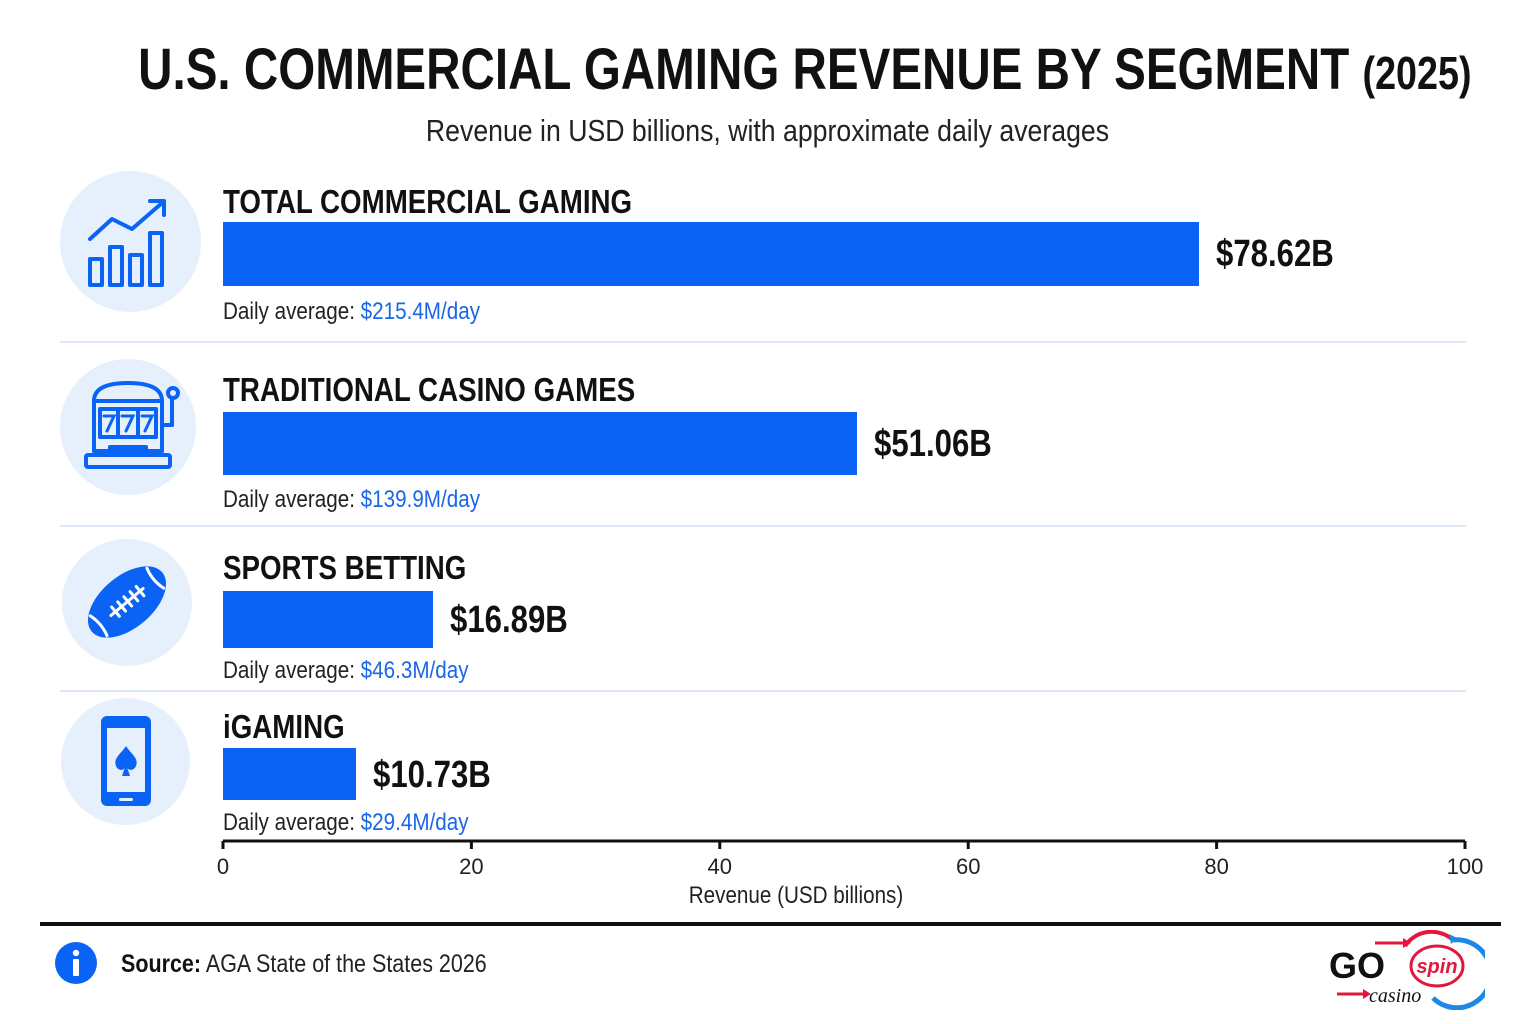 The width and height of the screenshot is (1535, 1024). I want to click on bar-total, so click(711, 254).